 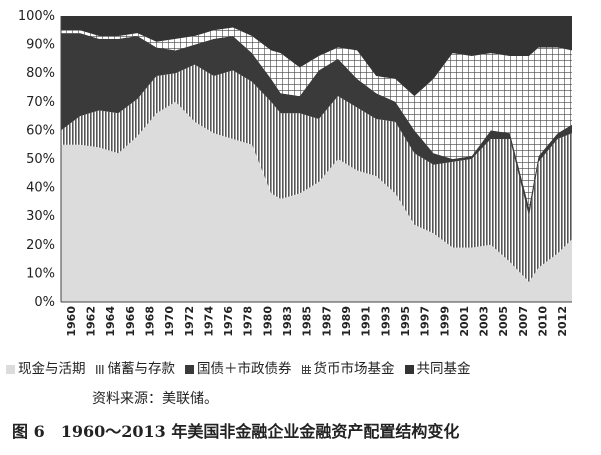 I want to click on x-tick-label: 1985, so click(x=307, y=321).